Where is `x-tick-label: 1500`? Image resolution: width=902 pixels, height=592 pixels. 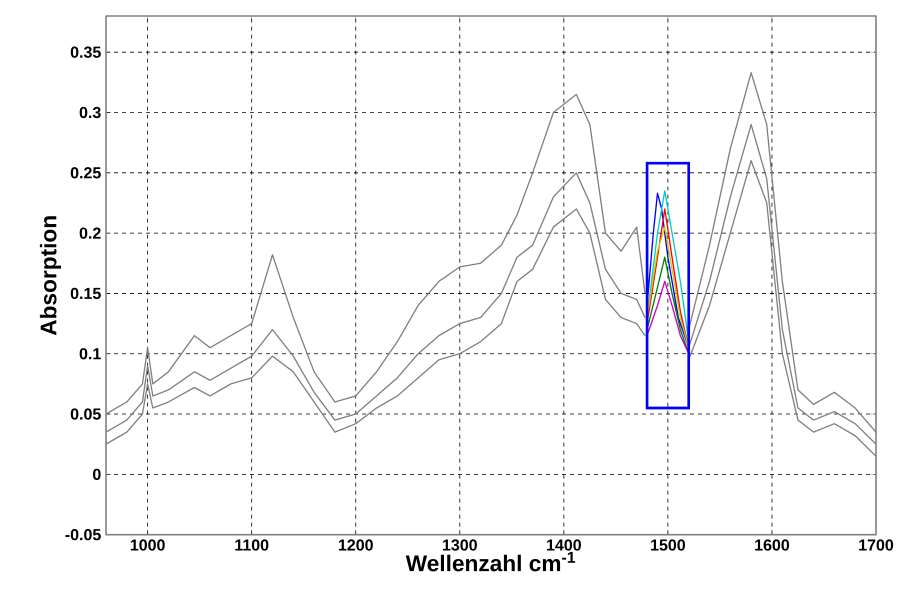 x-tick-label: 1500 is located at coordinates (668, 545).